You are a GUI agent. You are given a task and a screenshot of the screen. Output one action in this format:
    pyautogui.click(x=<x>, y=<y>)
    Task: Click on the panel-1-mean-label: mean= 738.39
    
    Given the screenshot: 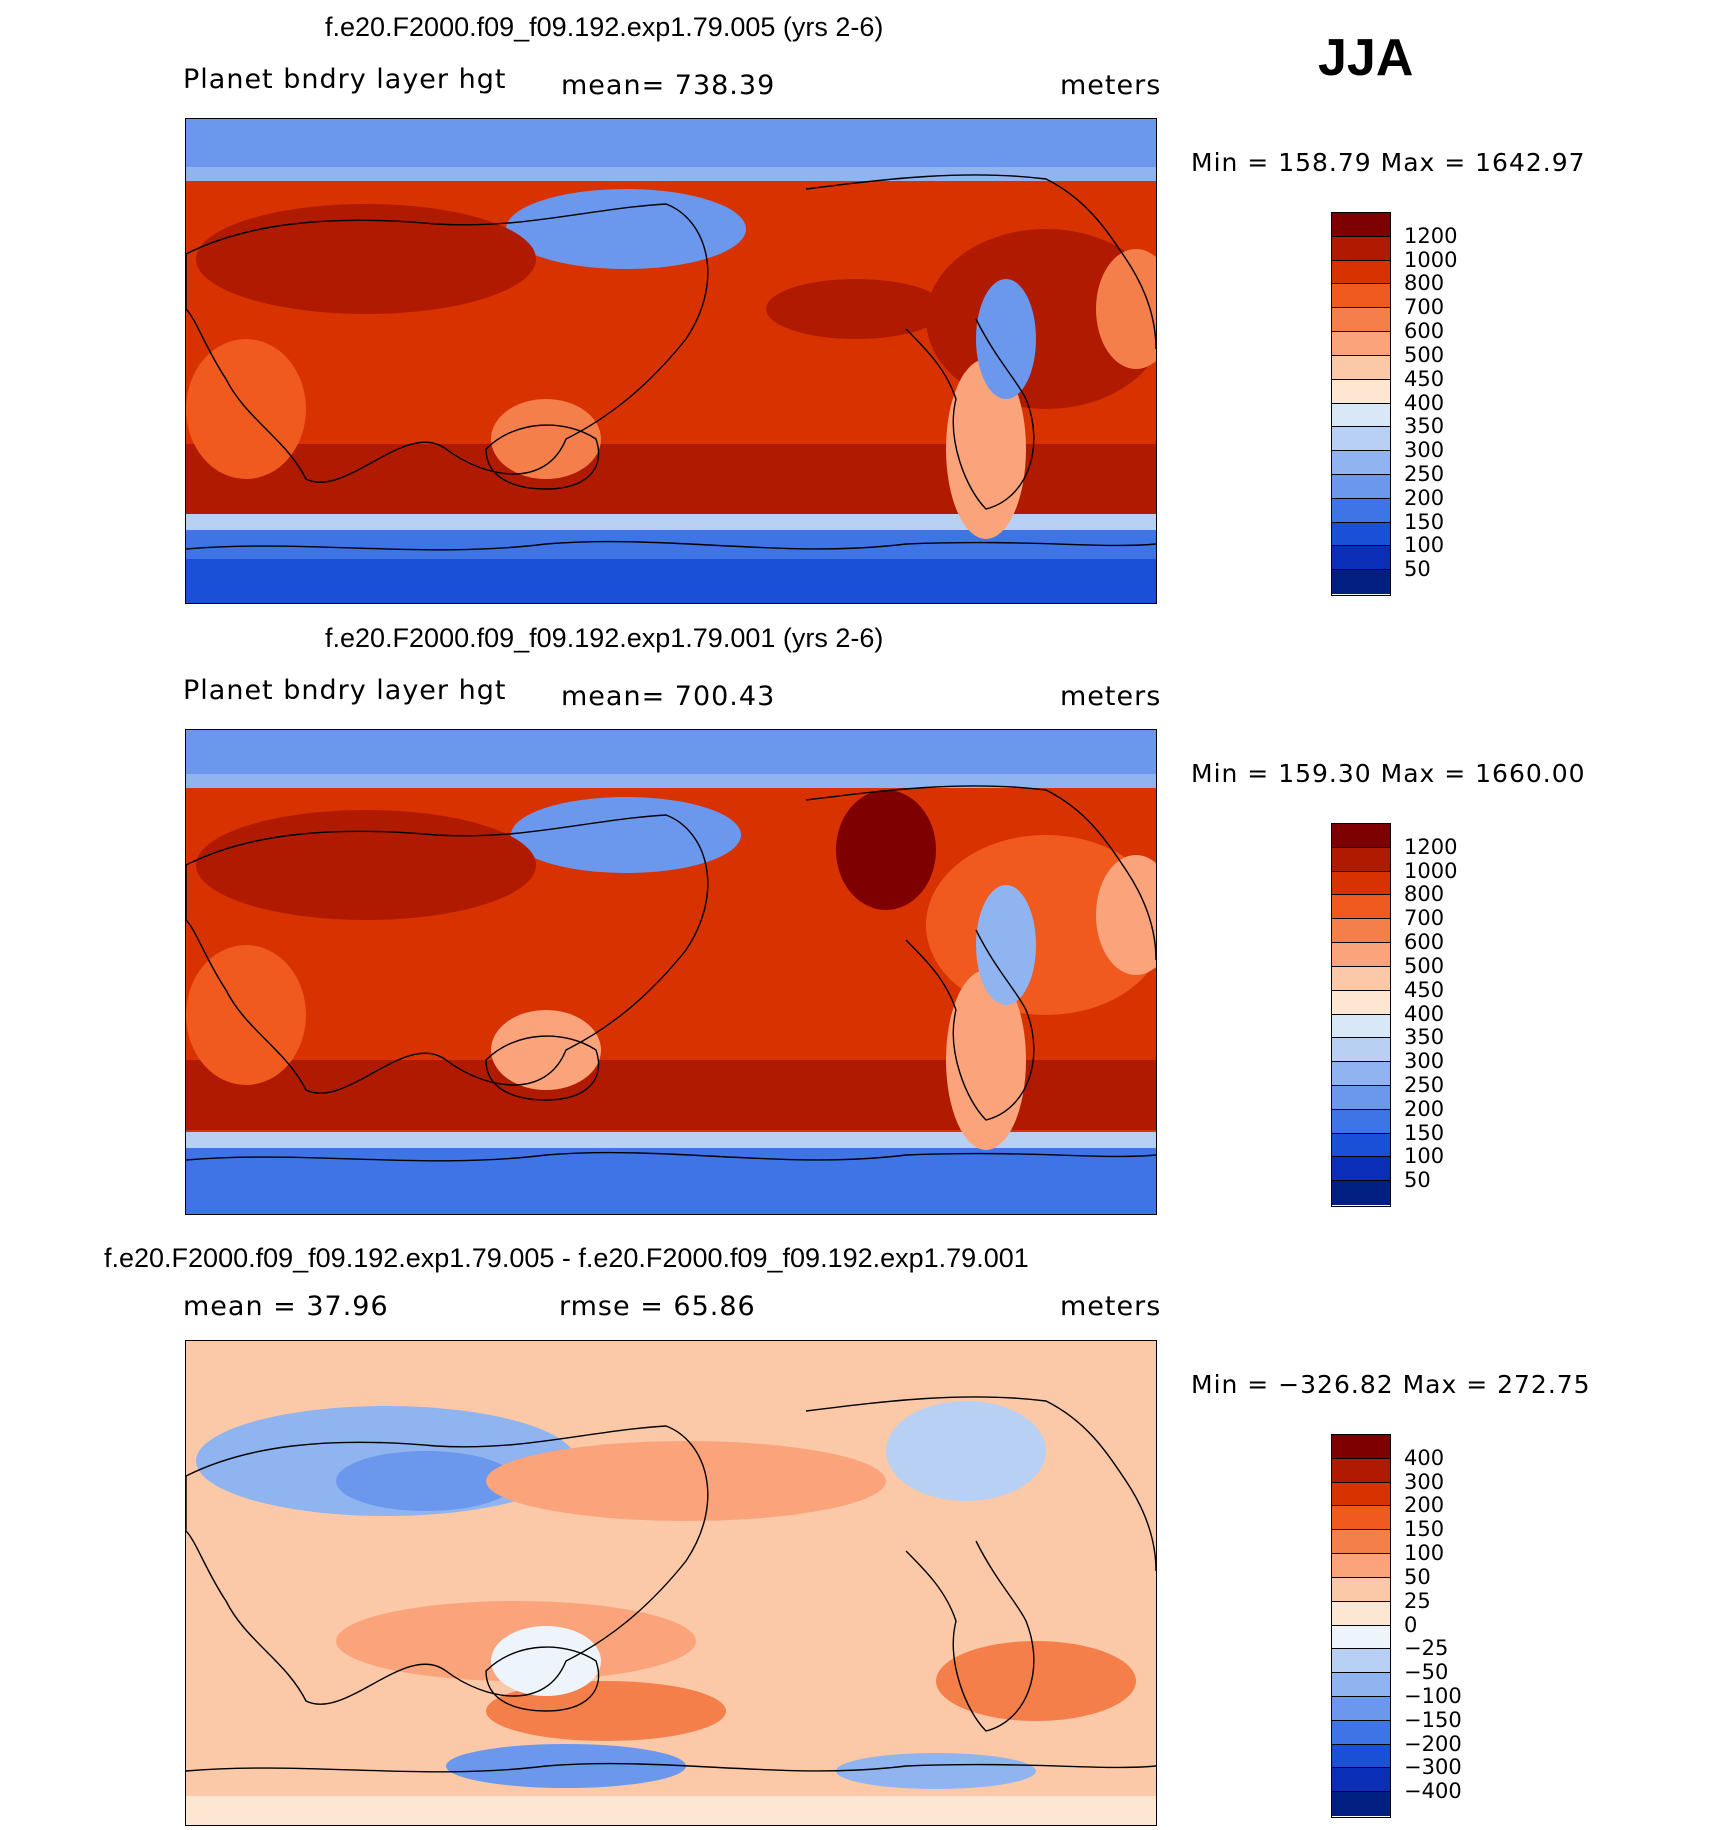 What is the action you would take?
    pyautogui.click(x=668, y=85)
    